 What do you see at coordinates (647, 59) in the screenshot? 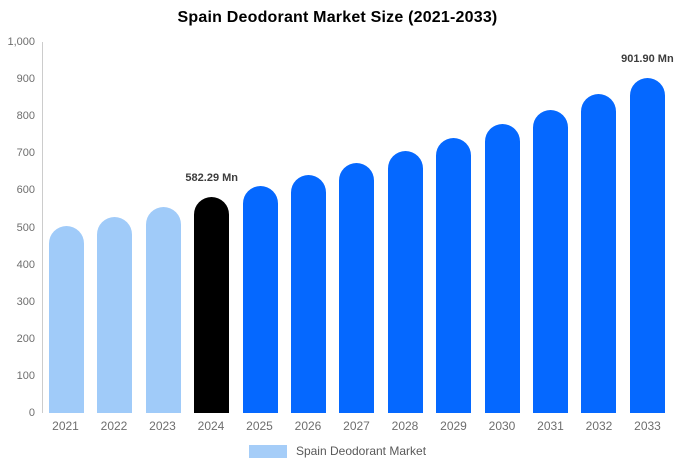
I see `bar-value-label: 901.90 Mn` at bounding box center [647, 59].